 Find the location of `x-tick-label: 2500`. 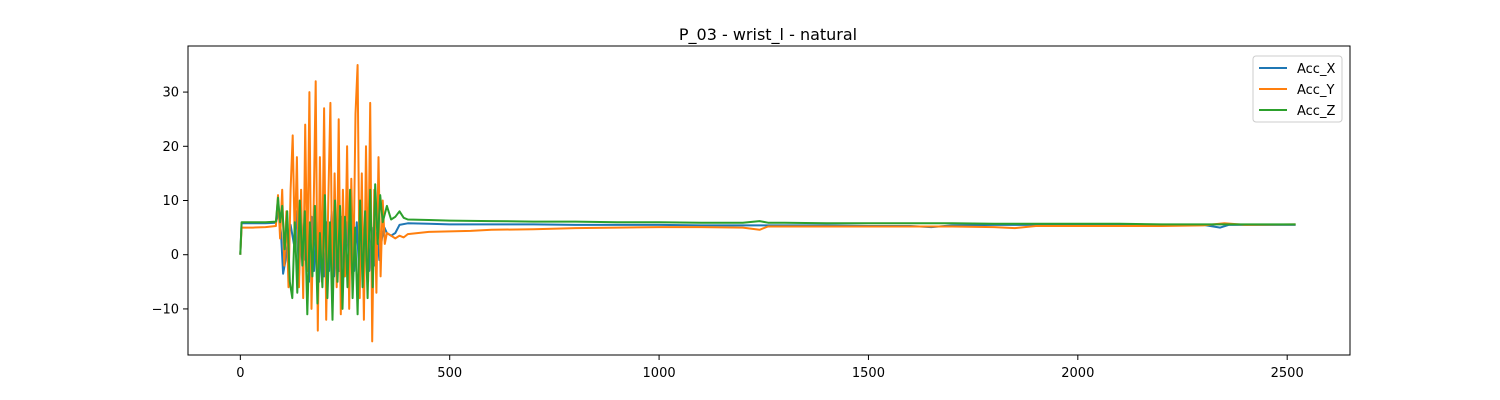

x-tick-label: 2500 is located at coordinates (1287, 373).